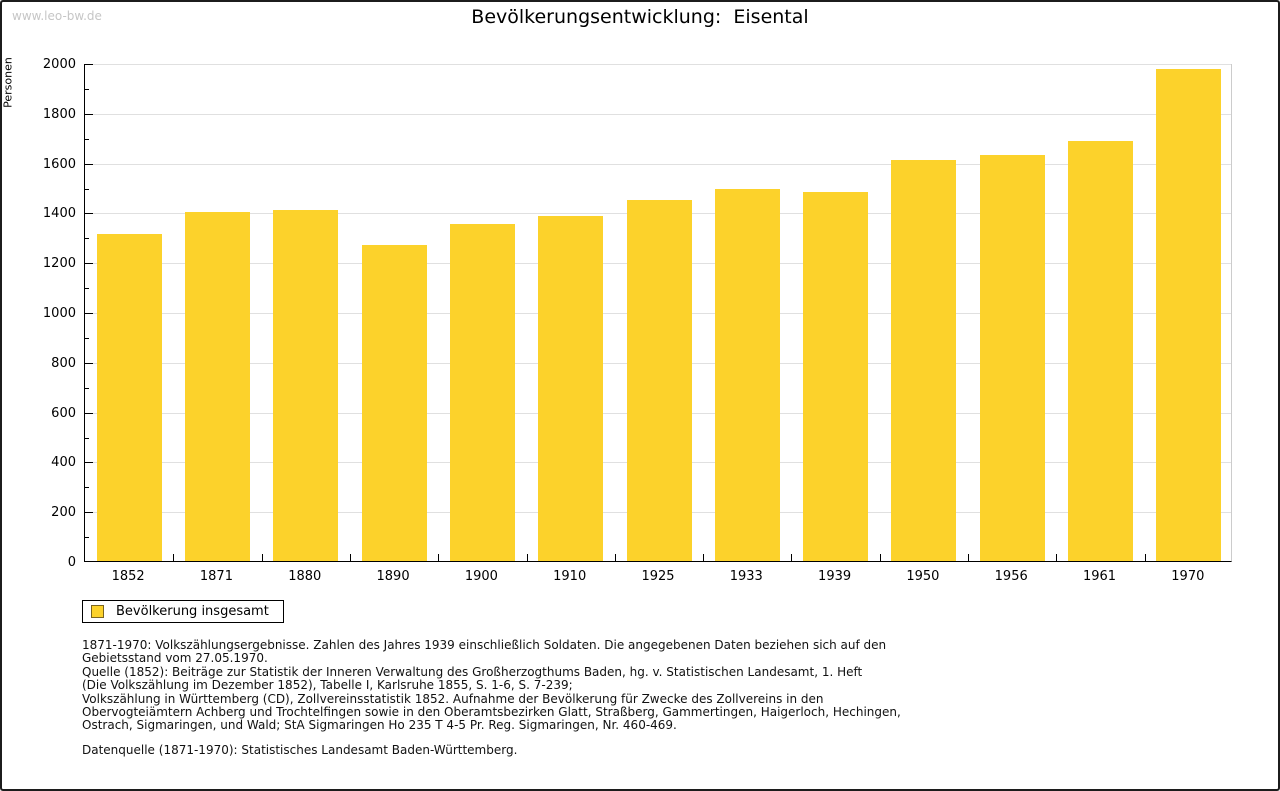 This screenshot has height=791, width=1280. What do you see at coordinates (1101, 351) in the screenshot?
I see `bar-1961` at bounding box center [1101, 351].